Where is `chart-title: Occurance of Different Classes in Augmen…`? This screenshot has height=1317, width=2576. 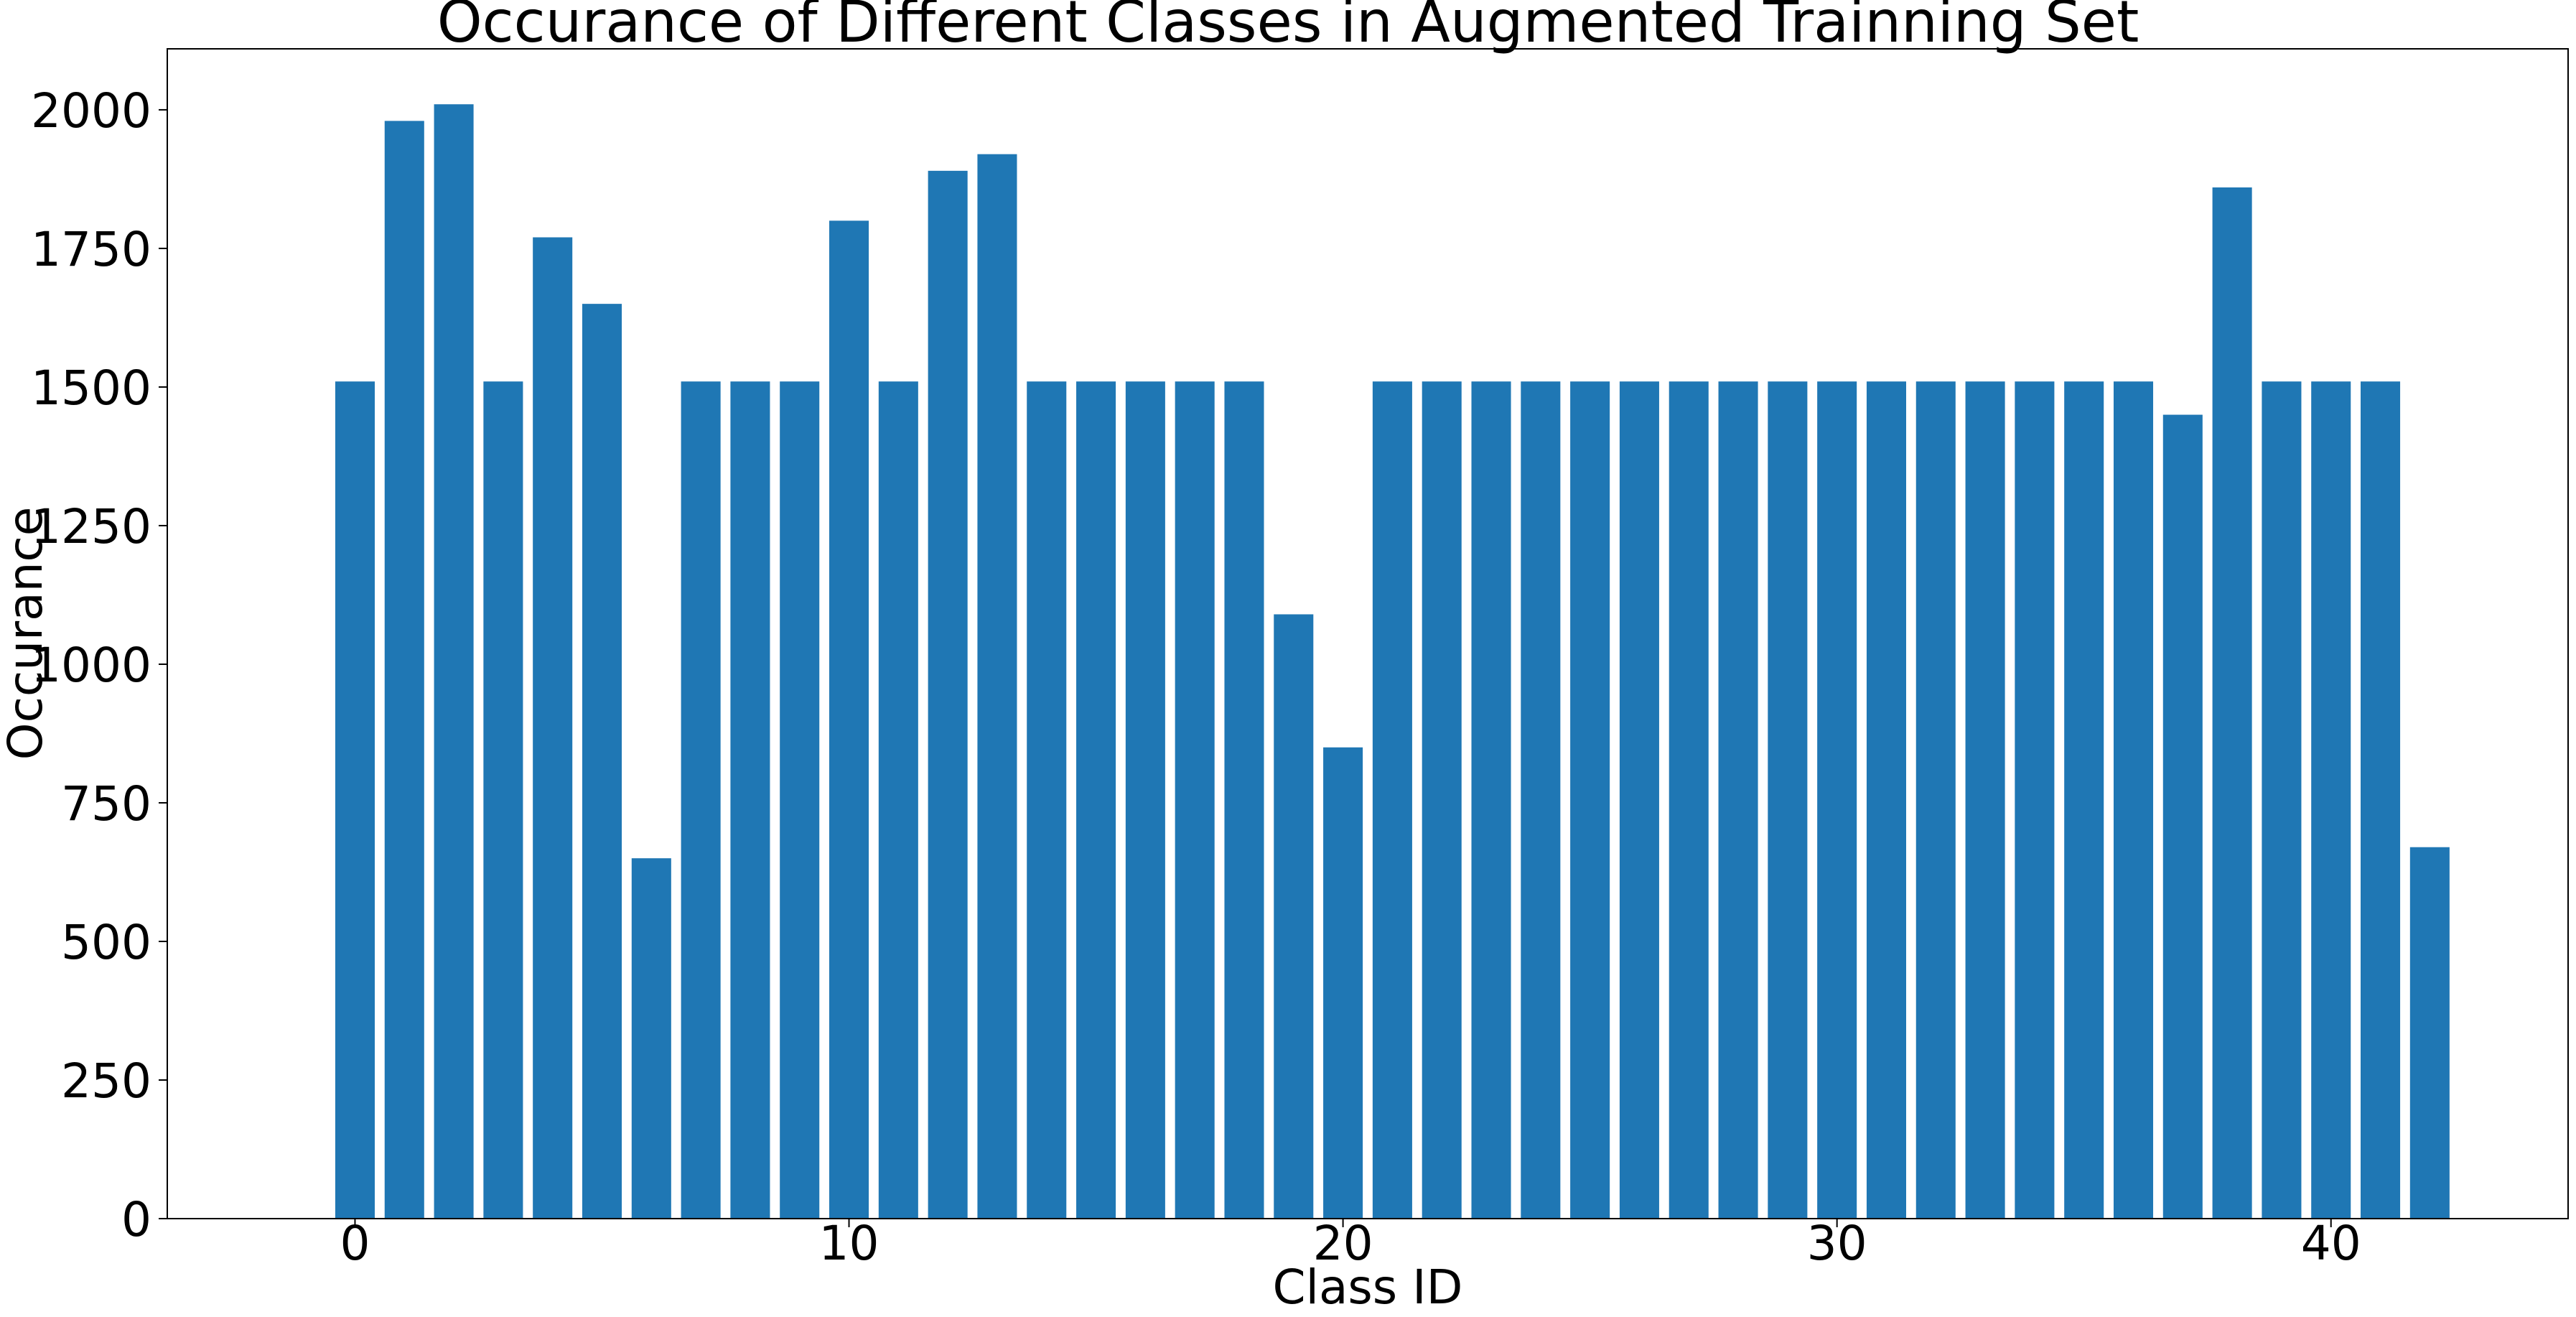
chart-title: Occurance of Different Classes in Augmen… is located at coordinates (1288, 27).